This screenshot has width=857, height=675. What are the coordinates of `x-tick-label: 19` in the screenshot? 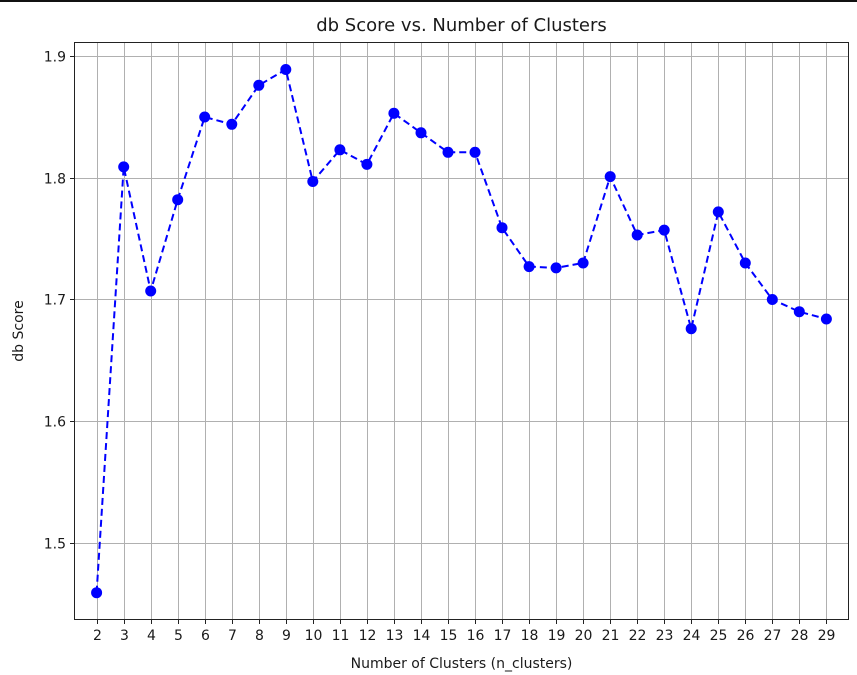 It's located at (557, 636).